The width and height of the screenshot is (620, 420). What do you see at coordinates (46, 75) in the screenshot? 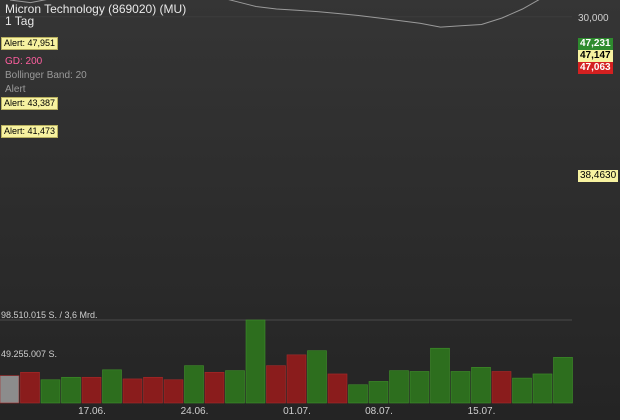
I see `legend-bollinger: Bollinger Band: 20` at bounding box center [46, 75].